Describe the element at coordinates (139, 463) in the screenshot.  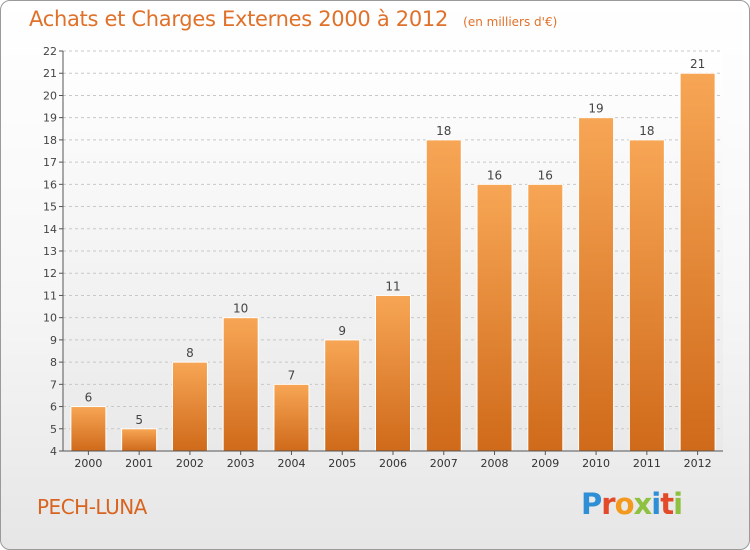
I see `x-tick-label: 2001` at that location.